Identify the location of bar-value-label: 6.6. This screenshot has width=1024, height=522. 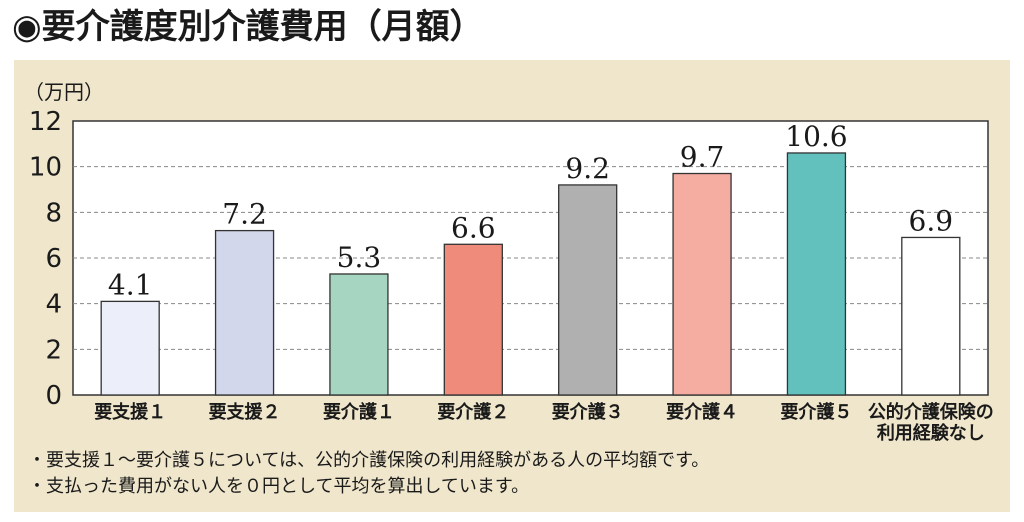
(473, 227).